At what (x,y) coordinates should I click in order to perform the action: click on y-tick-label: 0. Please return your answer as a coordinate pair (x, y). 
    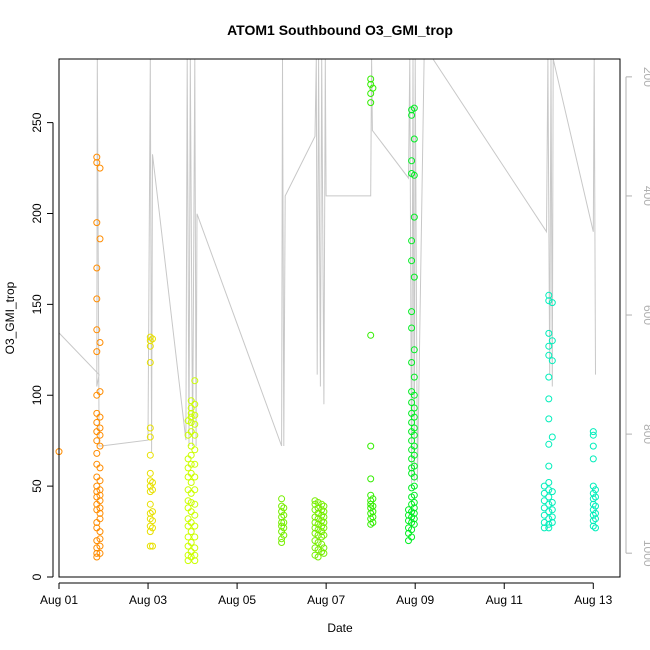
    Looking at the image, I should click on (37, 576).